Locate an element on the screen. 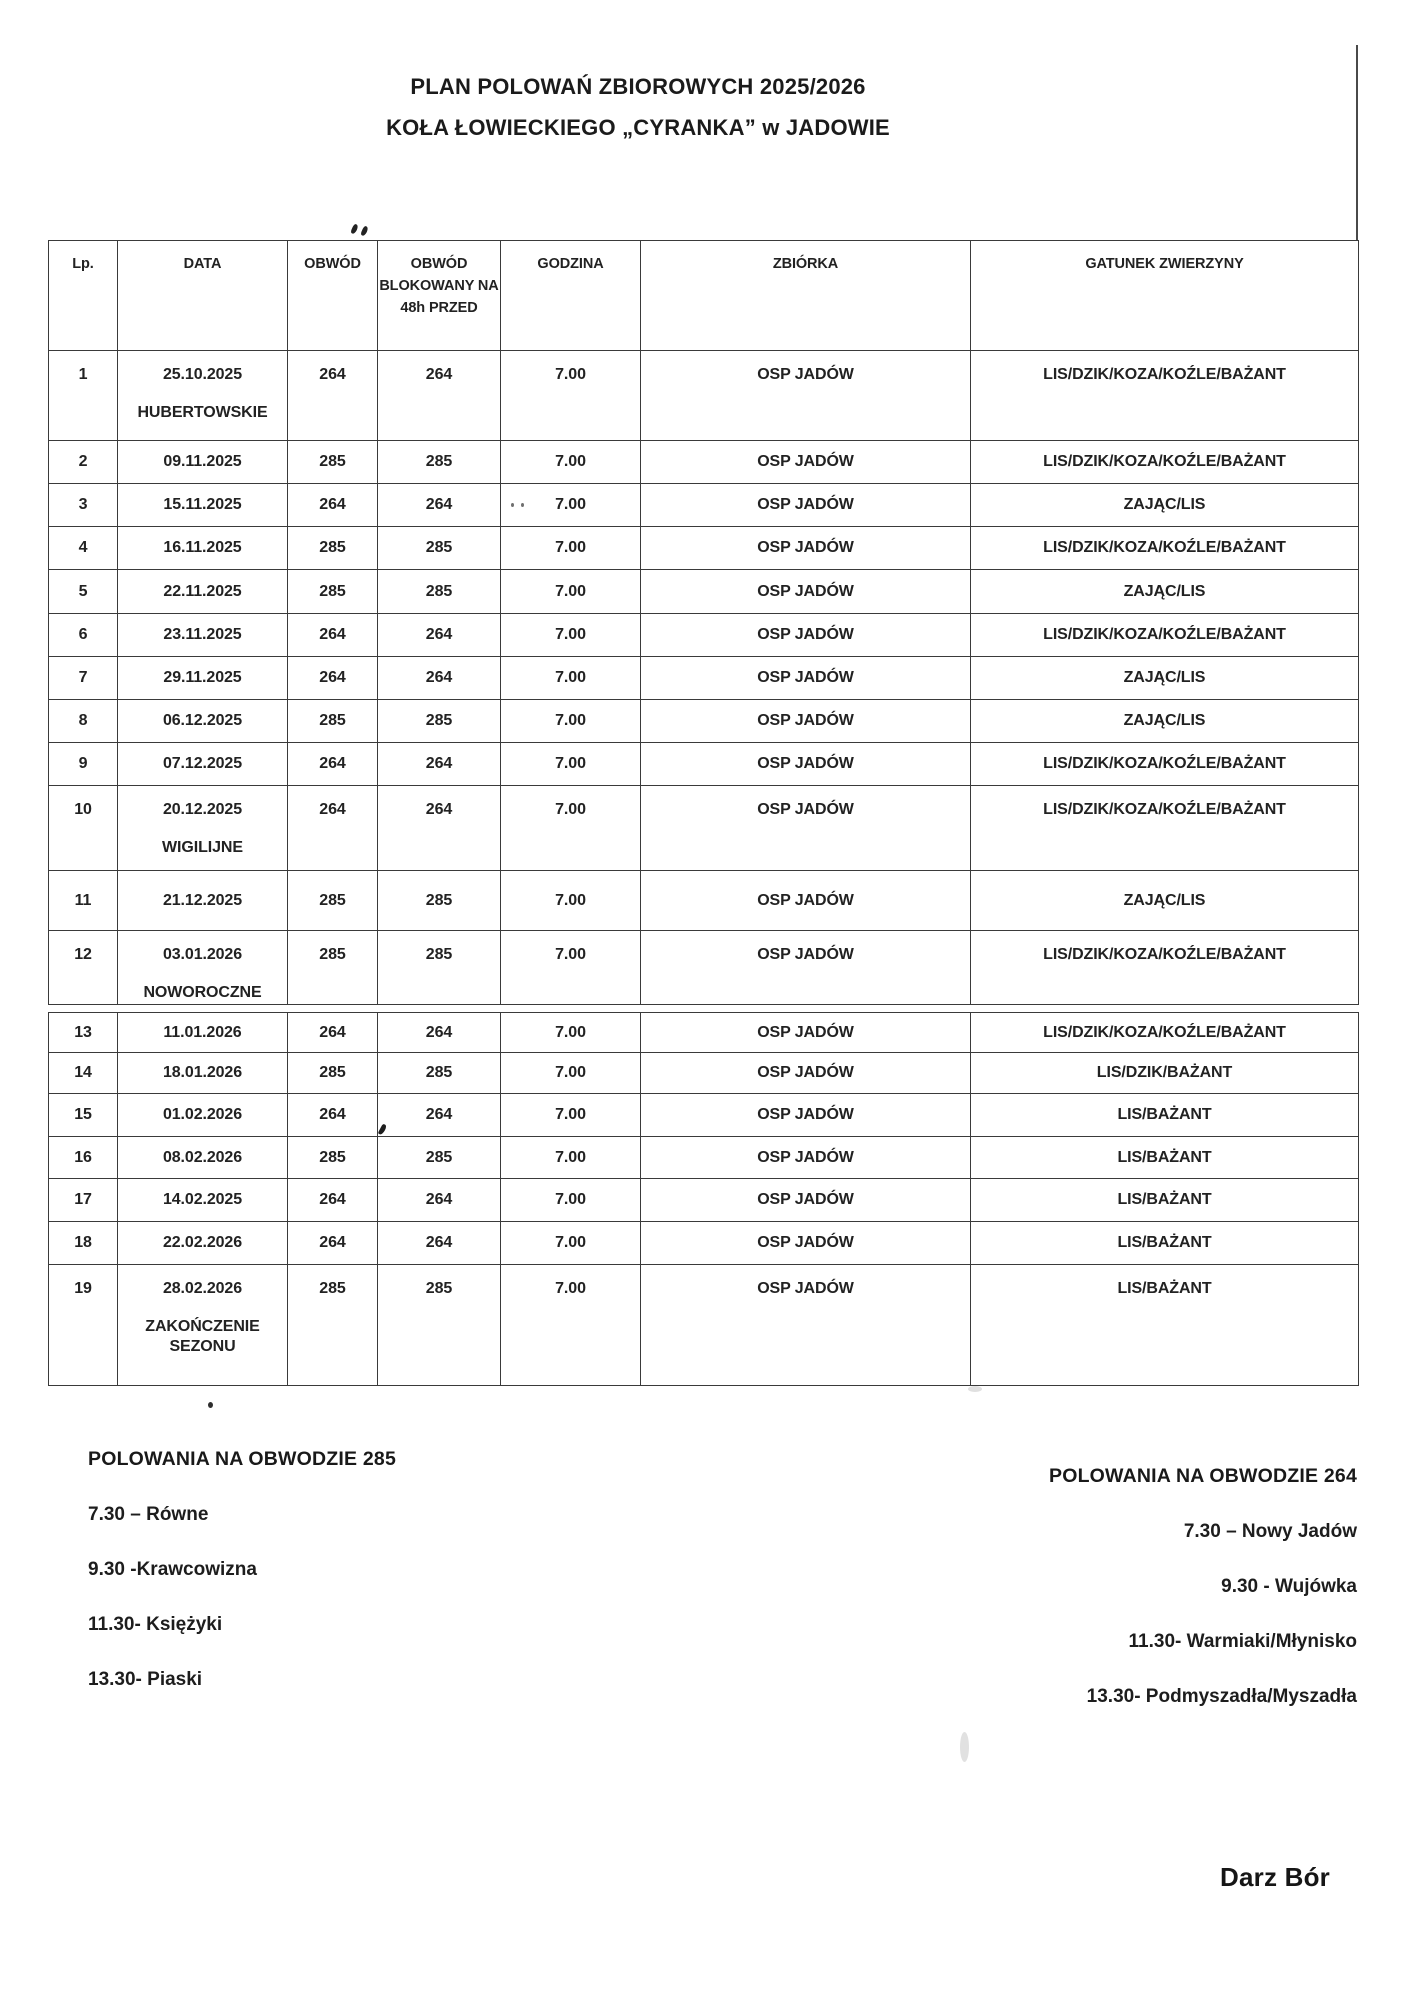 The width and height of the screenshot is (1414, 2000). table-row: 11 21.12.2025 285 285 7.00 OSP JADÓW ZAJĄC/LIS is located at coordinates (703, 900).